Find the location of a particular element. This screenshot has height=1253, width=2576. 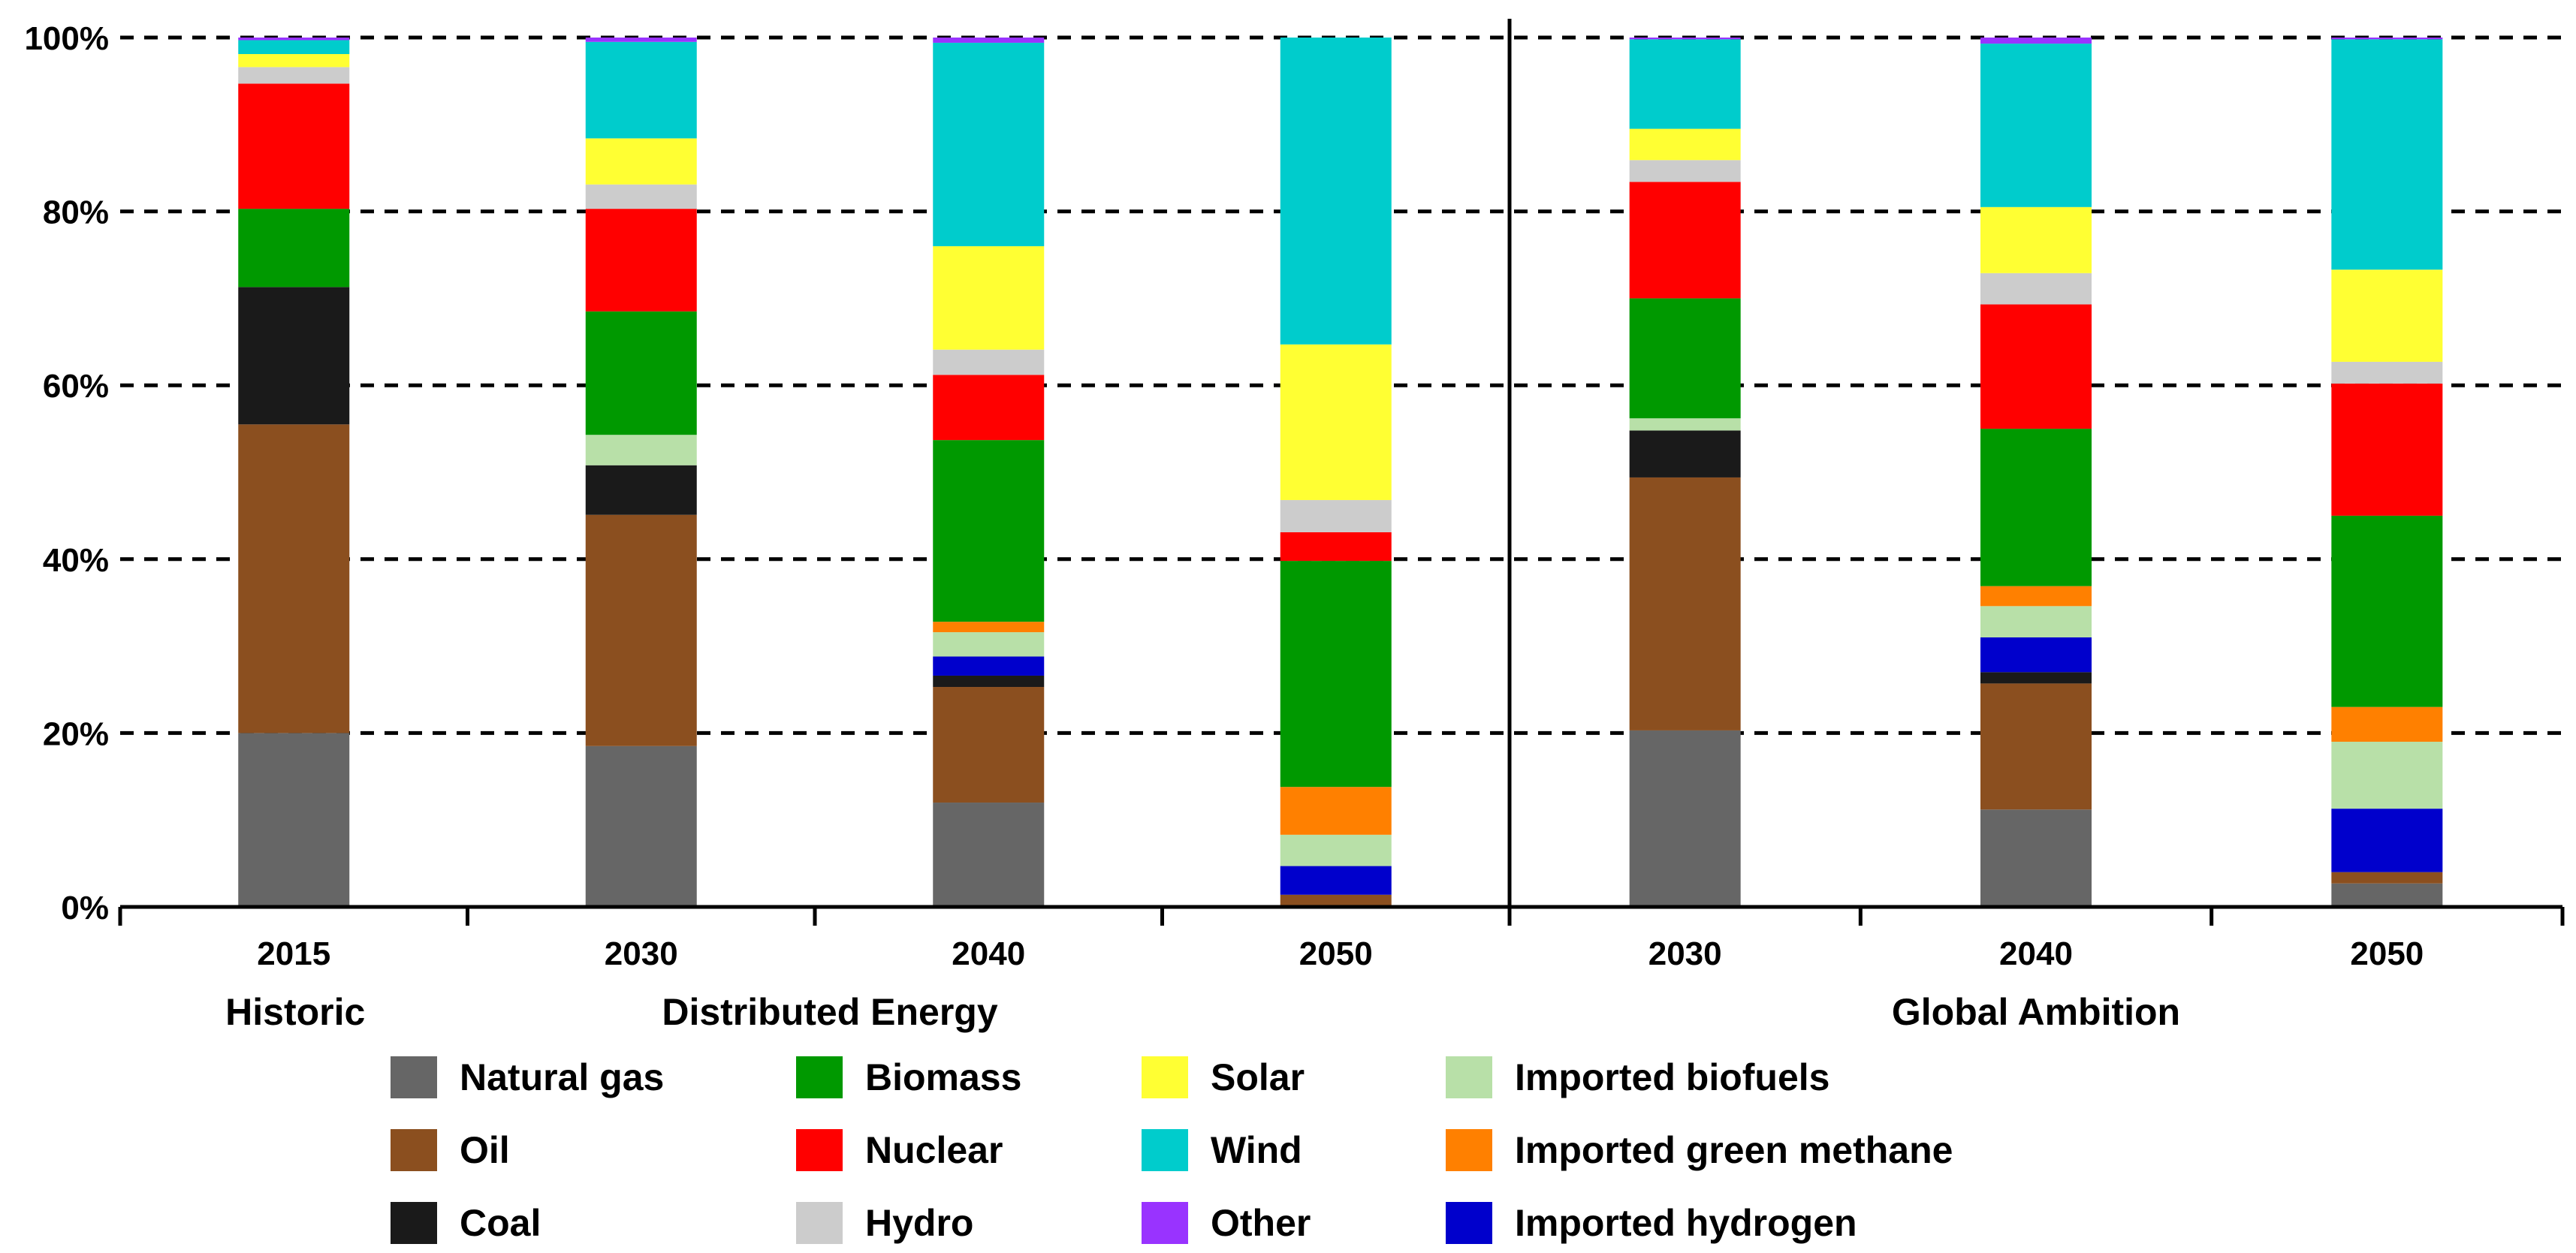

legend-swatch-imported-biofuels is located at coordinates (1469, 1077).